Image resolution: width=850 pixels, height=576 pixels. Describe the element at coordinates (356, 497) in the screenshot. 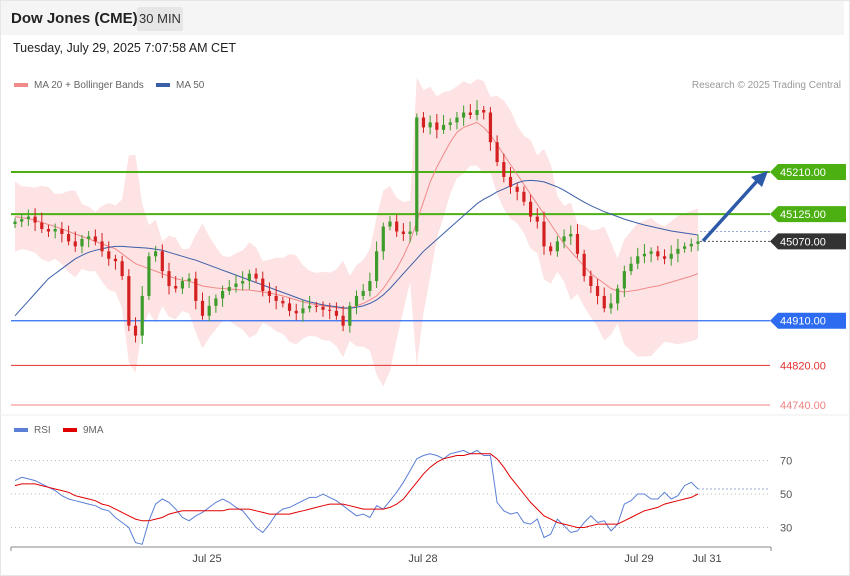

I see `rsi-line` at that location.